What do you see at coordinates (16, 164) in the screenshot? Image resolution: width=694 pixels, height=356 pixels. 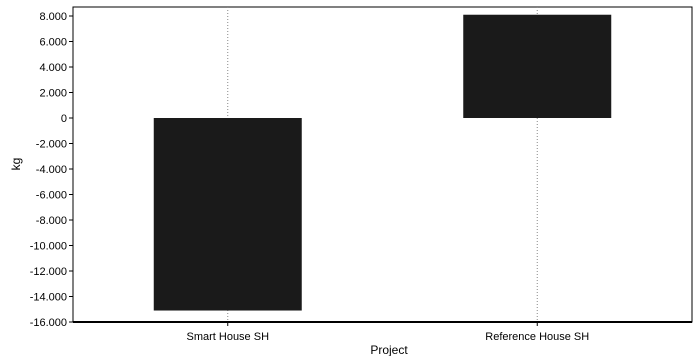 I see `y-axis-title: kg` at bounding box center [16, 164].